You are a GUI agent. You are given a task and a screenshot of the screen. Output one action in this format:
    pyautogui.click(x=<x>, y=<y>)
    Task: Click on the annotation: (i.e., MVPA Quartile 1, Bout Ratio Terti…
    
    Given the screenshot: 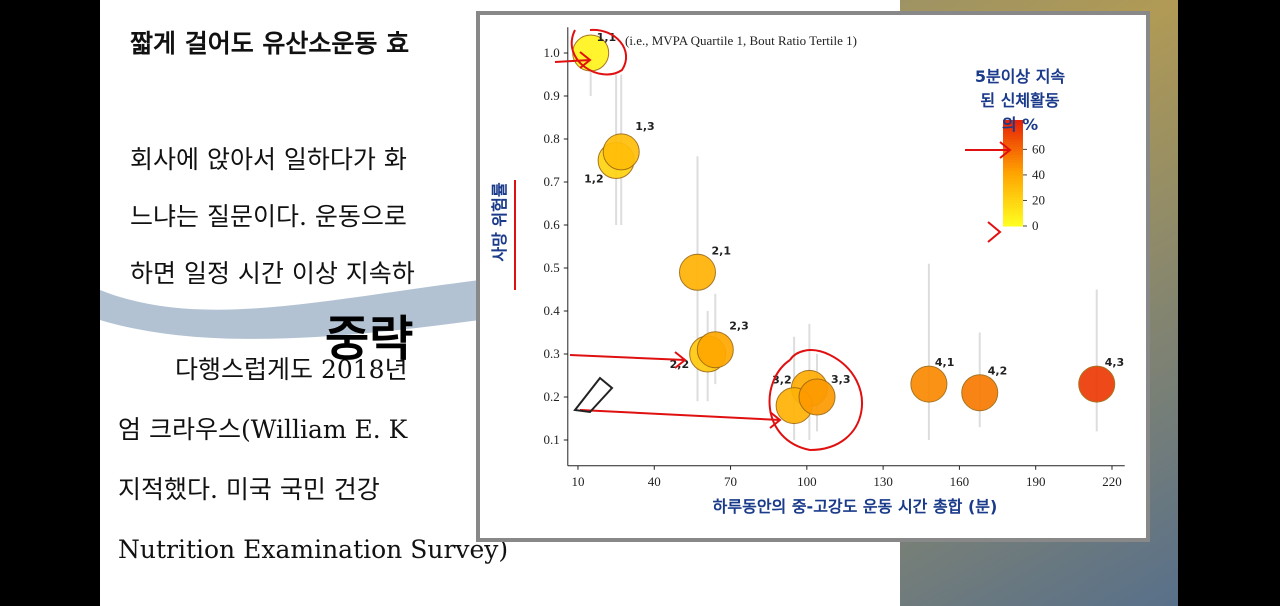 What is the action you would take?
    pyautogui.click(x=741, y=40)
    